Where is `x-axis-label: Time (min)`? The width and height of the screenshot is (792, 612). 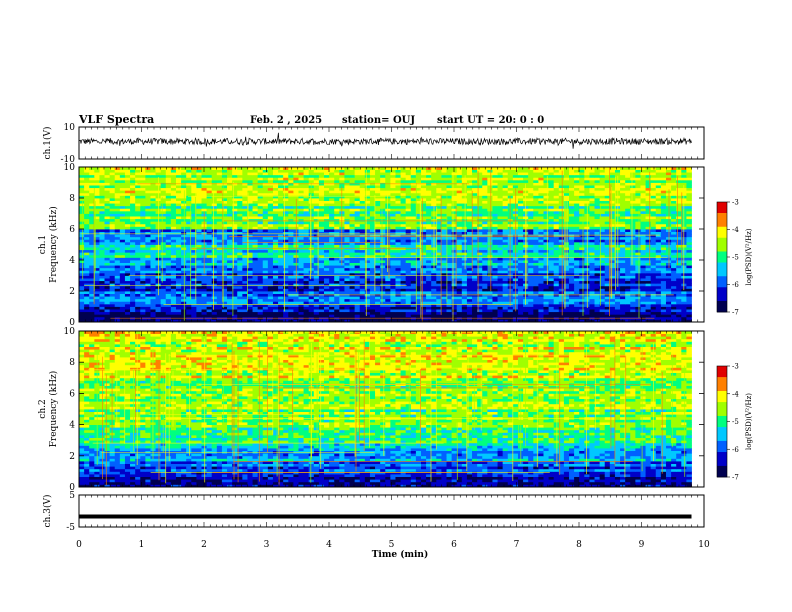
x-axis-label: Time (min) is located at coordinates (400, 554).